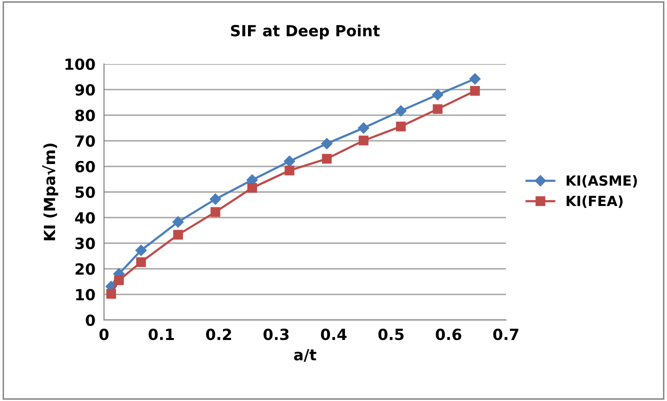  What do you see at coordinates (90, 320) in the screenshot?
I see `y-tick-label: 0` at bounding box center [90, 320].